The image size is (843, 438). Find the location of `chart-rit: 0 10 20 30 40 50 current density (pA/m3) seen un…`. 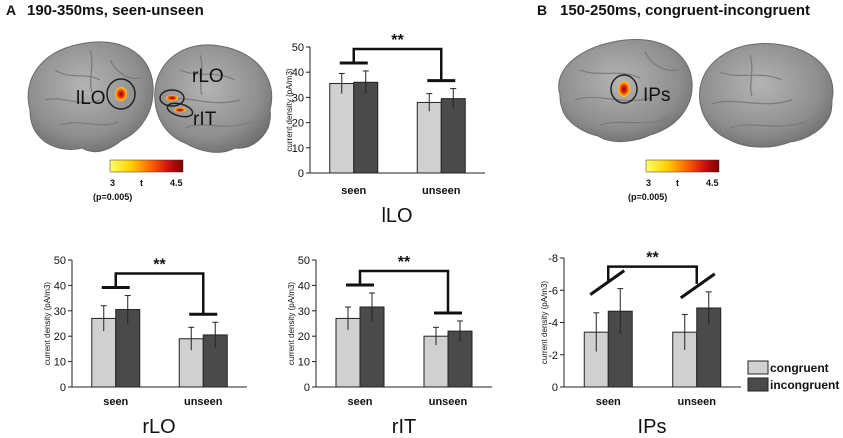

chart-rit: 0 10 20 30 40 50 current density (pA/m3) seen un… is located at coordinates (389, 346).